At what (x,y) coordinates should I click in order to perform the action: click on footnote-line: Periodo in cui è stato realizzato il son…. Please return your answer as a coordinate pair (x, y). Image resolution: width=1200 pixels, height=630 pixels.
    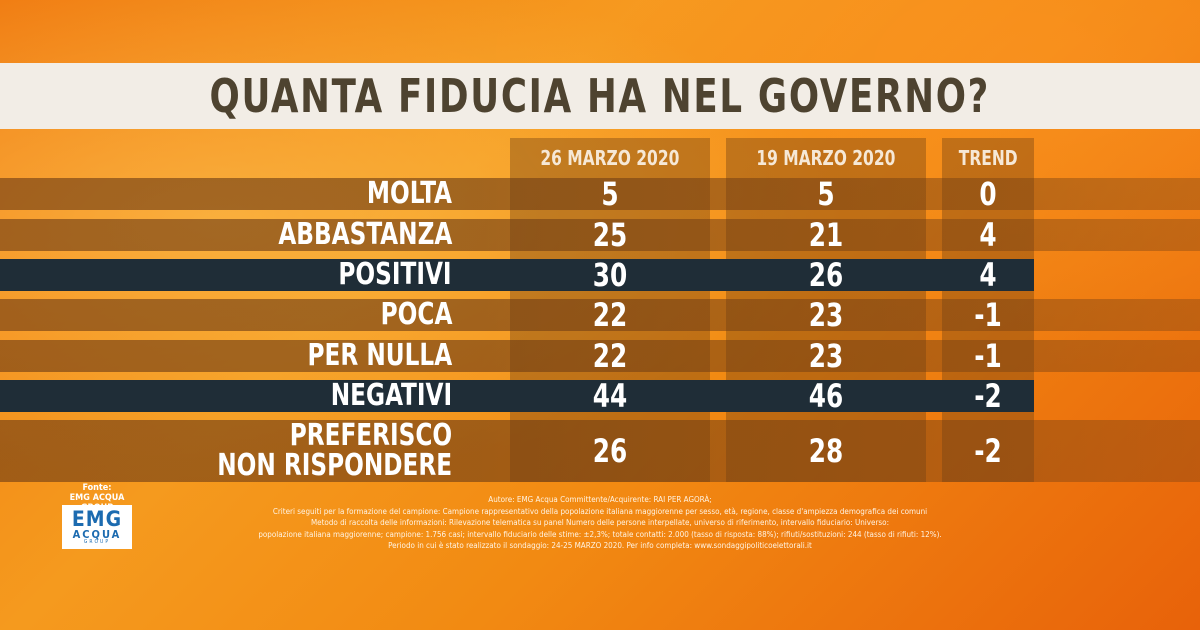
    Looking at the image, I should click on (600, 545).